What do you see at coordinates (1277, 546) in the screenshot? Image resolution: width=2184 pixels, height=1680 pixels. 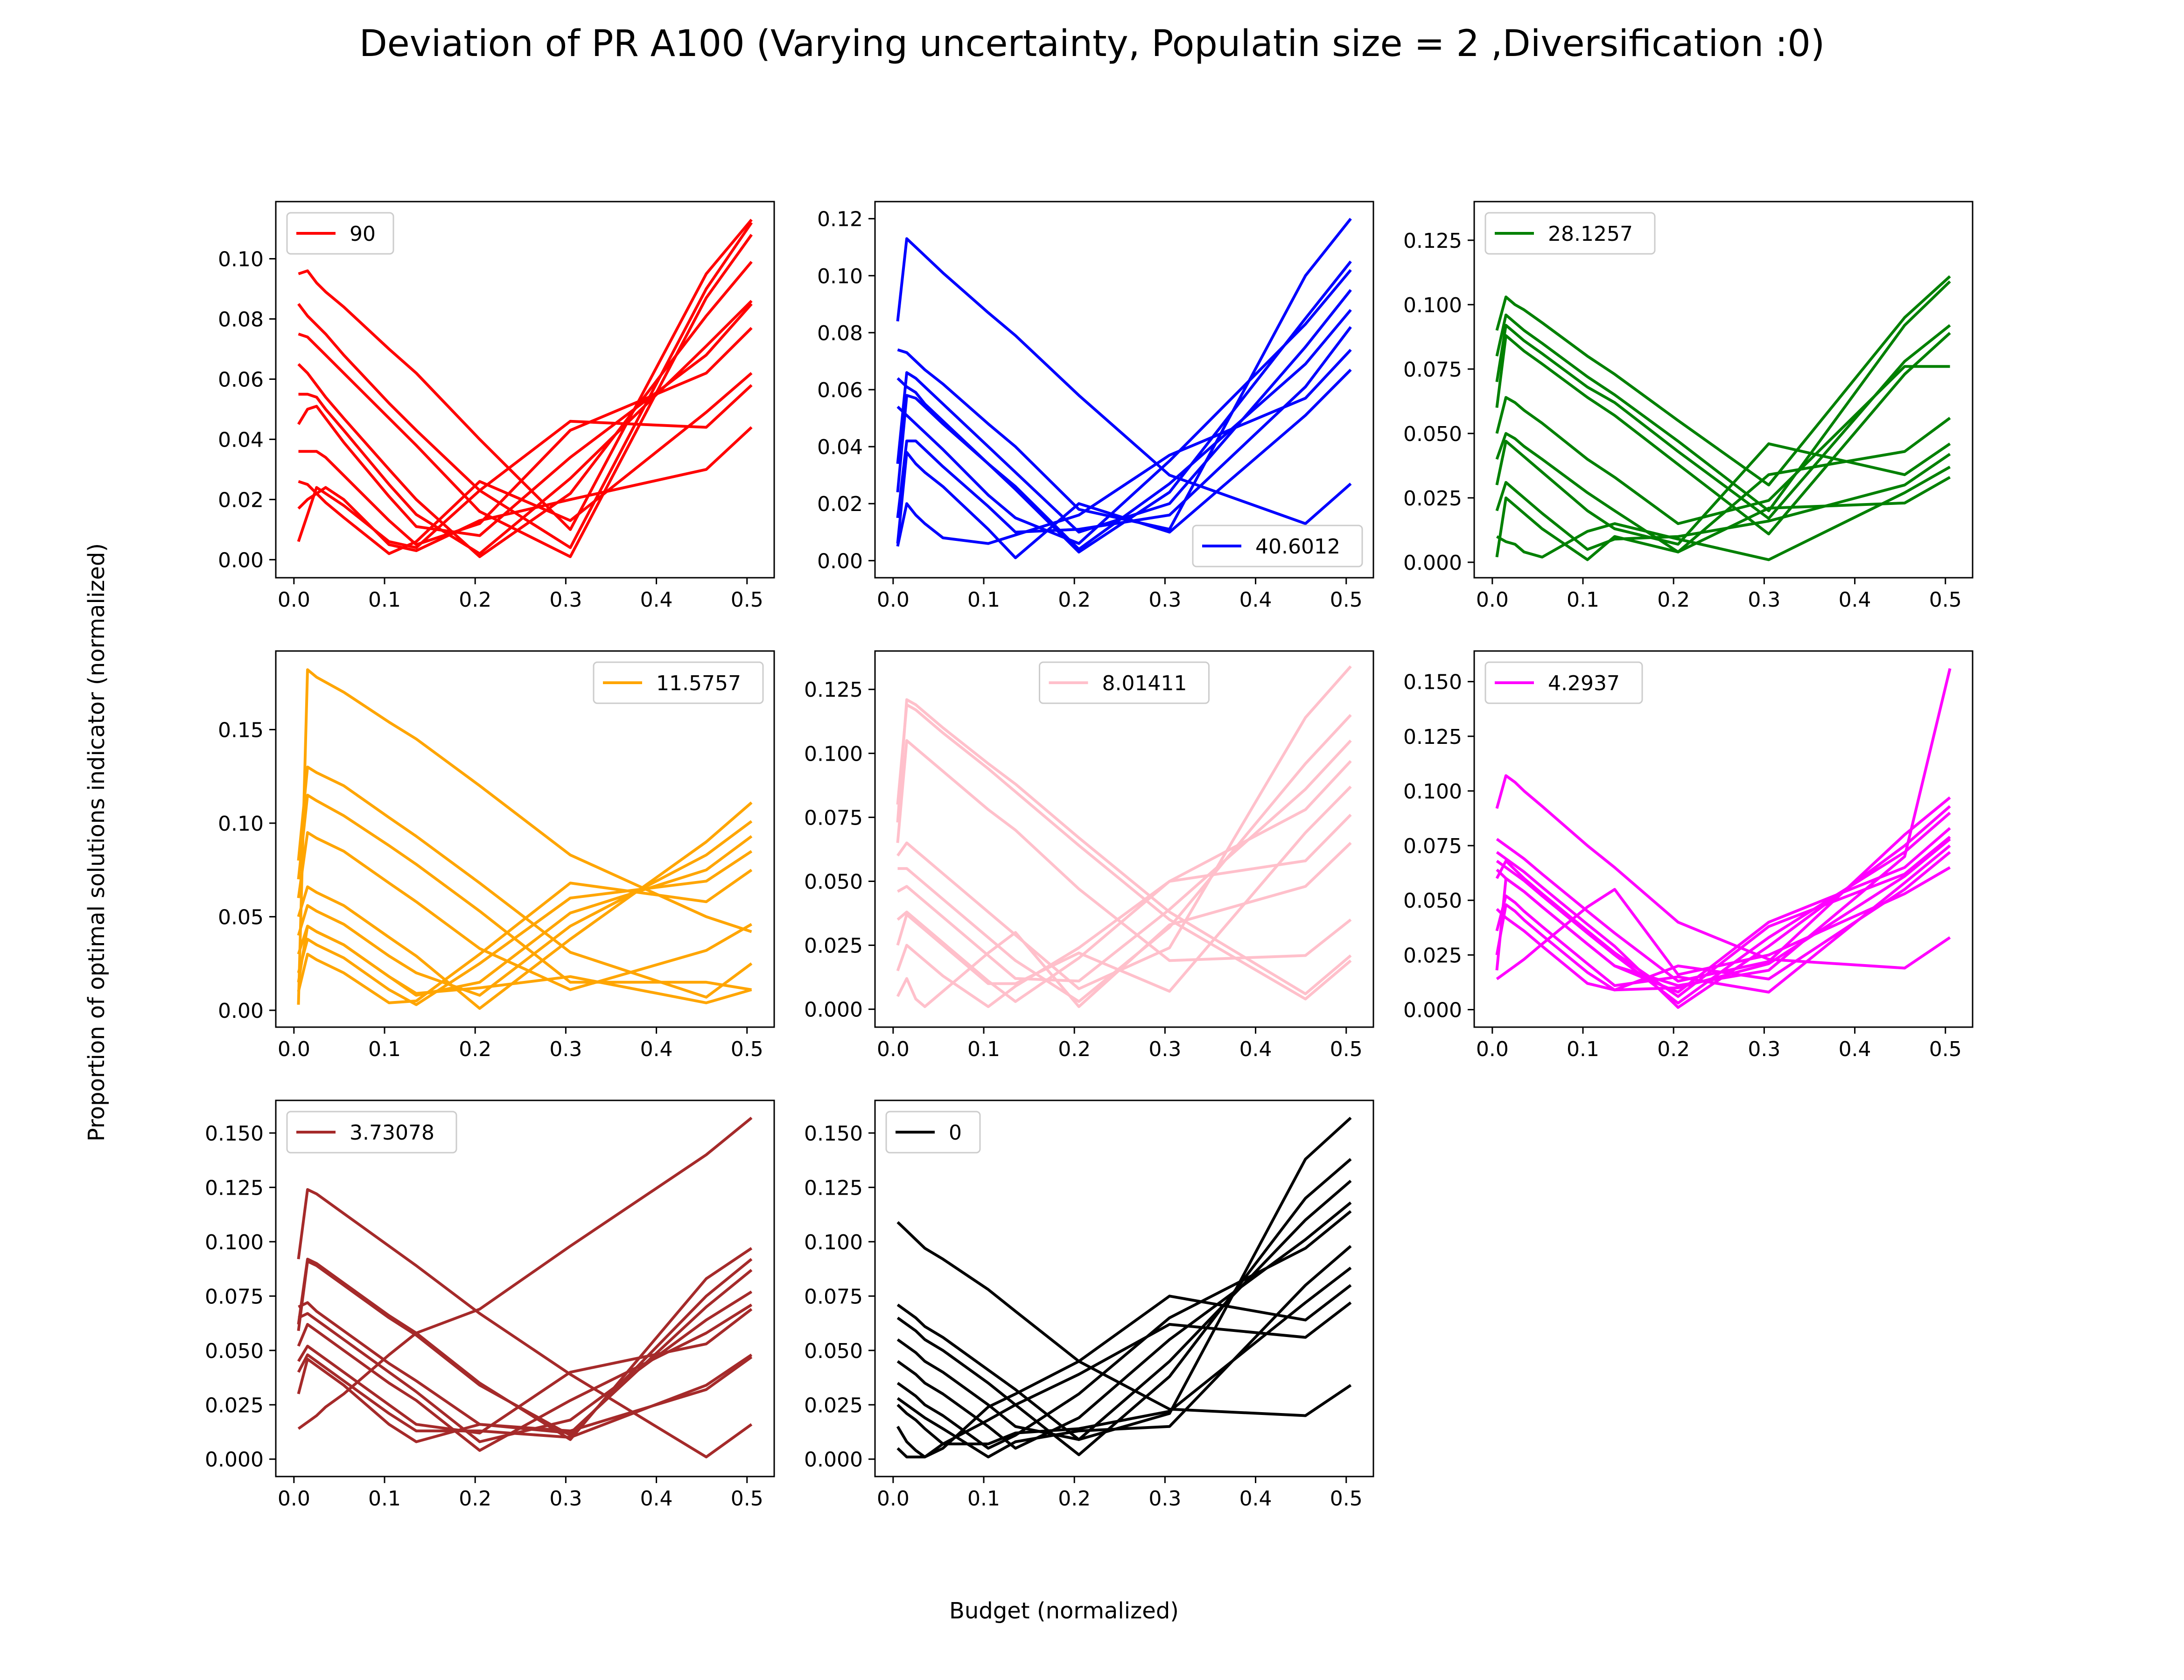 I see `legend: 40.6012` at bounding box center [1277, 546].